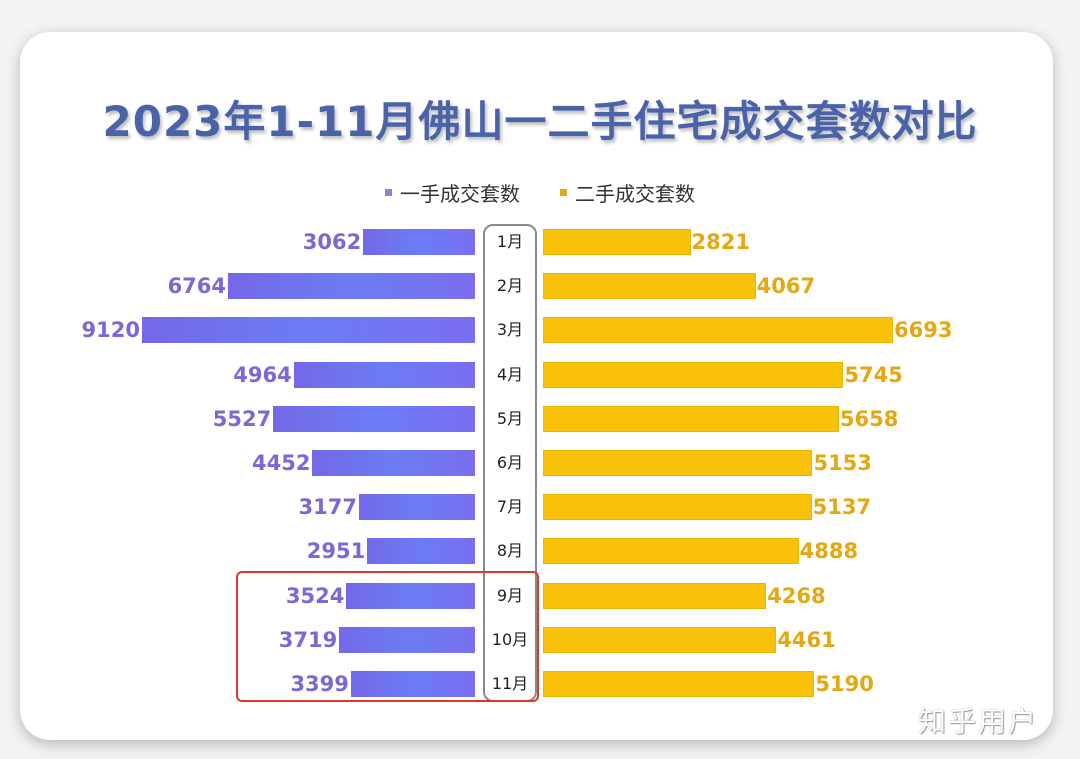 The width and height of the screenshot is (1080, 759). Describe the element at coordinates (806, 639) in the screenshot. I see `value-resale: 4461` at that location.